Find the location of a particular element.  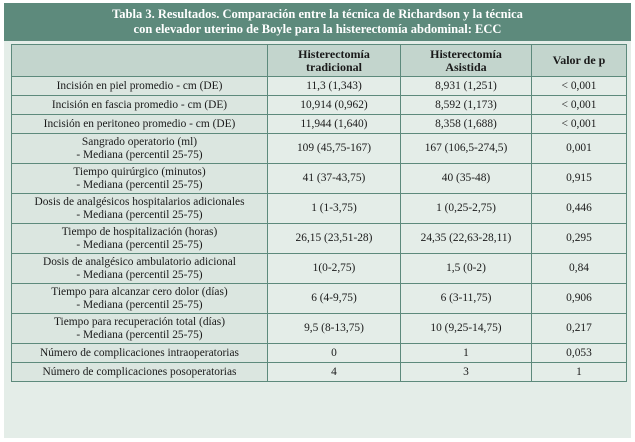

cell-assisted: 6 (3-11,75) is located at coordinates (466, 298).